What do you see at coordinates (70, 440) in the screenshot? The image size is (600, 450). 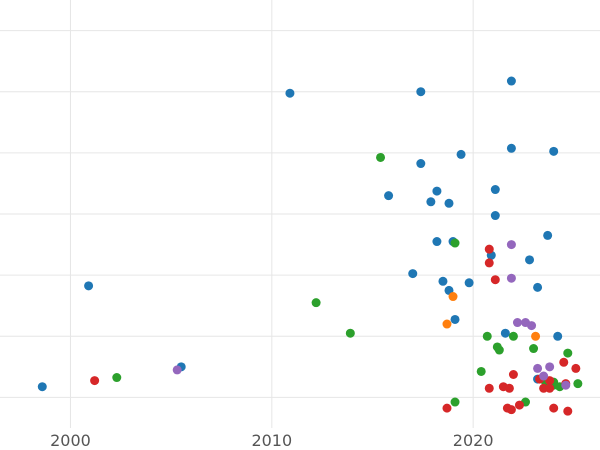 I see `x-tick-label-2000: 2000` at bounding box center [70, 440].